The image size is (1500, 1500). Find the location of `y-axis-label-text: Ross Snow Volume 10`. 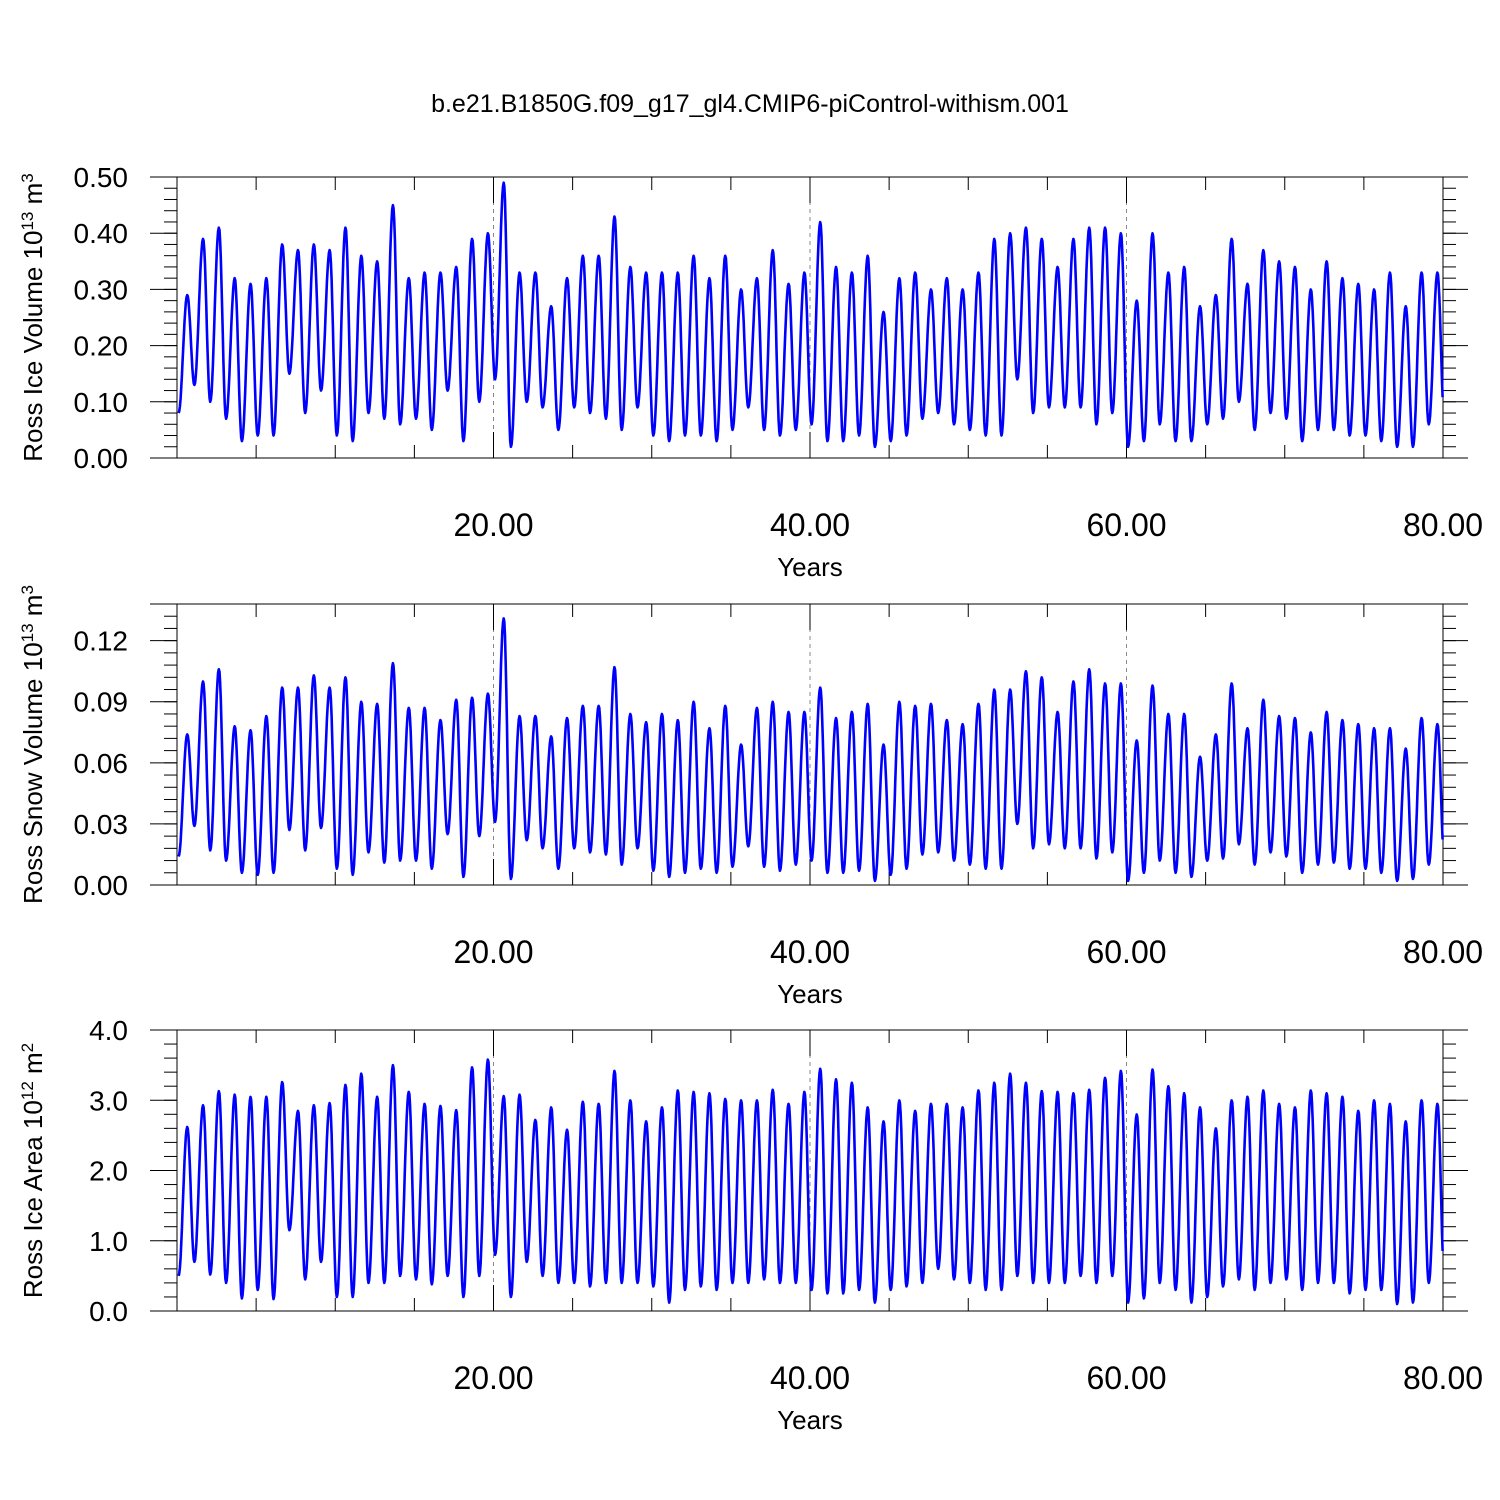

y-axis-label-text: Ross Snow Volume 10 is located at coordinates (33, 773).